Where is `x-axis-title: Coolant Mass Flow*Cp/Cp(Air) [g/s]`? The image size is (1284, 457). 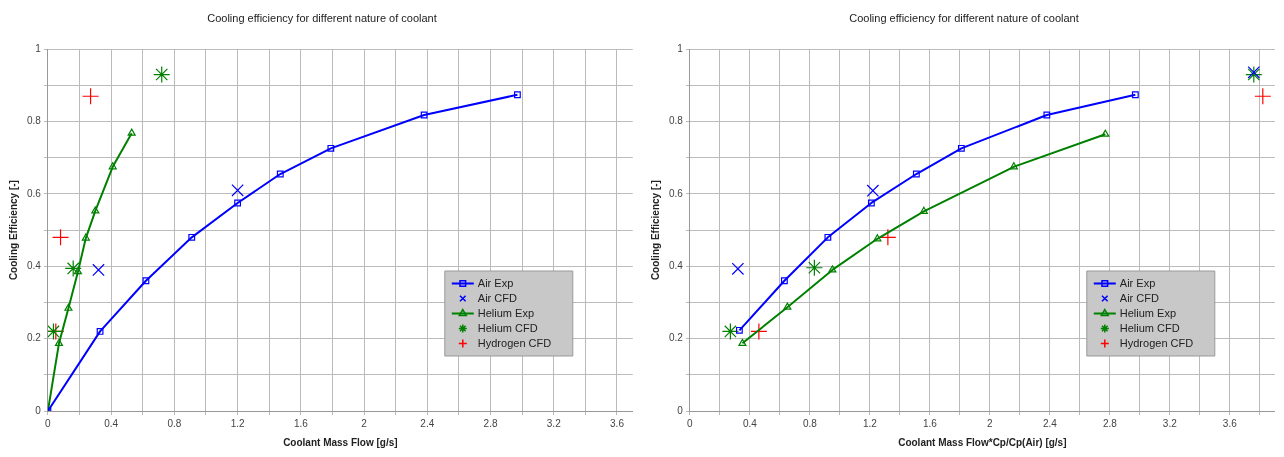
x-axis-title: Coolant Mass Flow*Cp/Cp(Air) [g/s] is located at coordinates (982, 442).